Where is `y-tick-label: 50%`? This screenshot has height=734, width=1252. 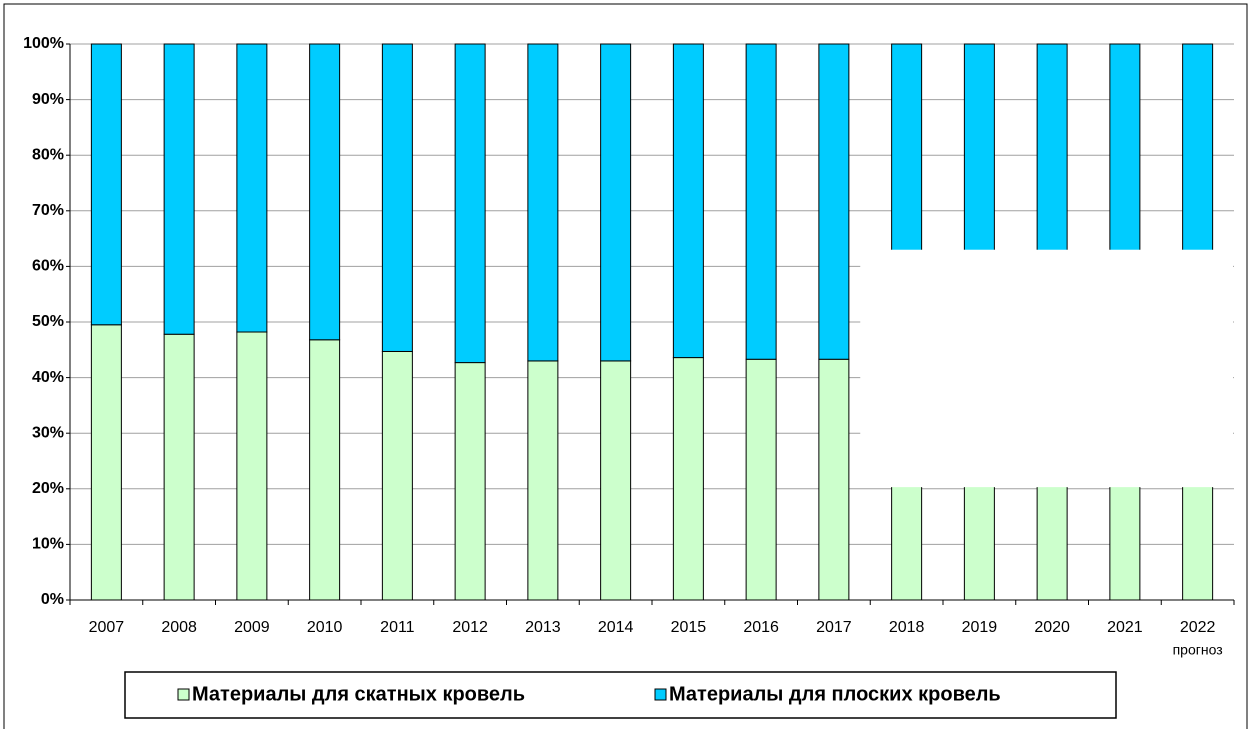 y-tick-label: 50% is located at coordinates (48, 321).